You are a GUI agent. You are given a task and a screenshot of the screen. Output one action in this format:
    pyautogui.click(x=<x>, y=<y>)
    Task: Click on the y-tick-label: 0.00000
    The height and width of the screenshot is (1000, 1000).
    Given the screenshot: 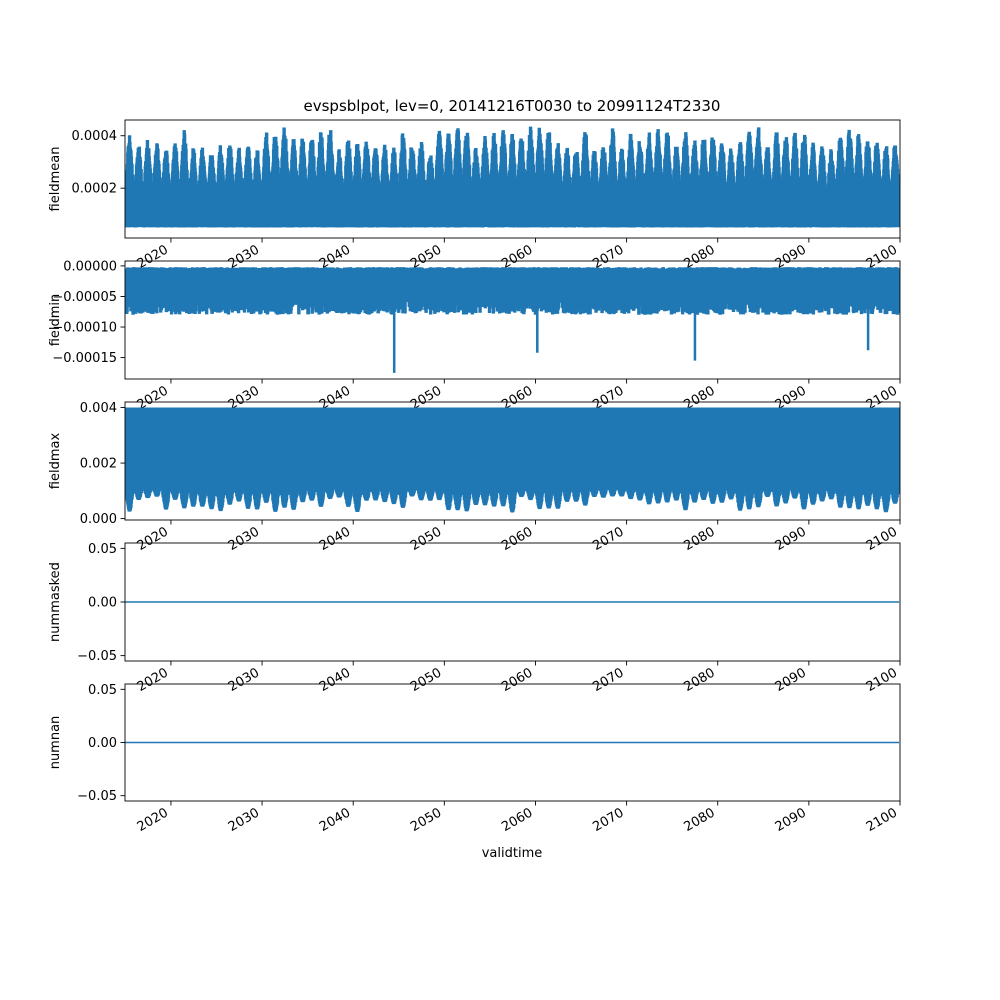 What is the action you would take?
    pyautogui.click(x=90, y=266)
    